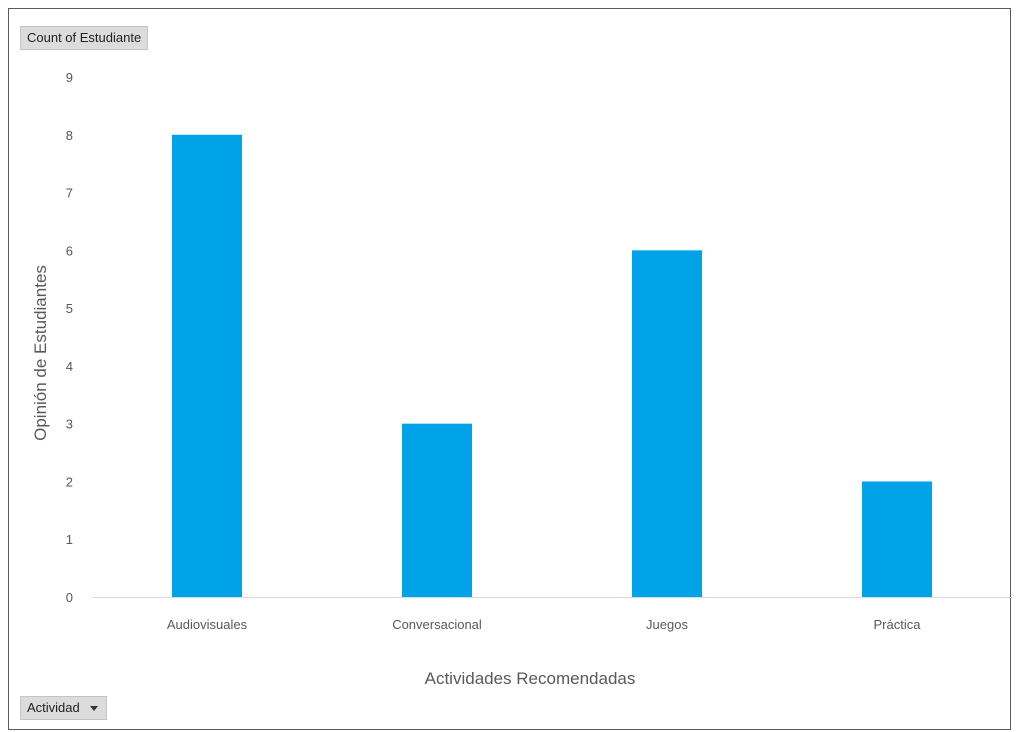 Image resolution: width=1020 pixels, height=732 pixels. I want to click on y-tick-label: 3, so click(69, 424).